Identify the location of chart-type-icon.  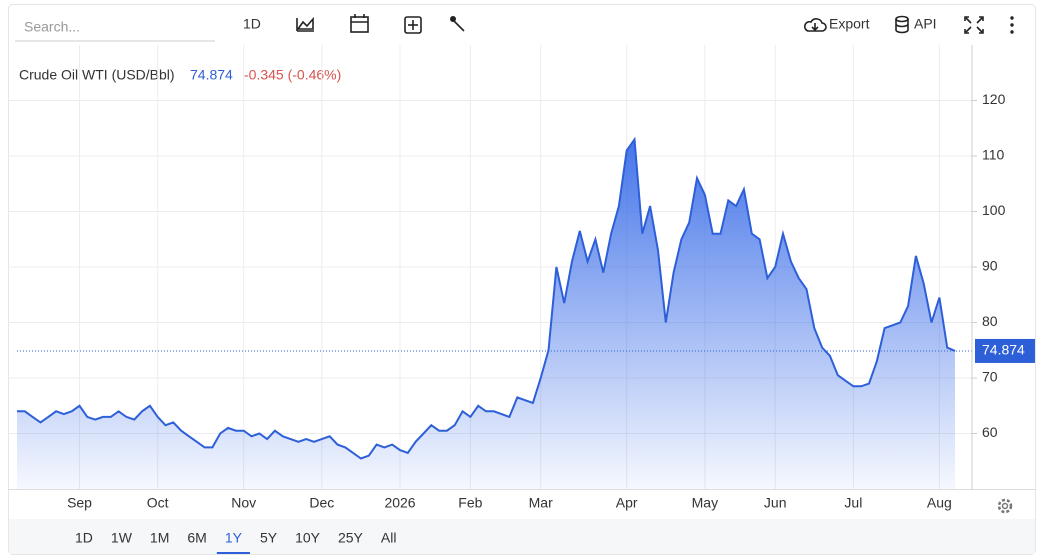
(305, 24).